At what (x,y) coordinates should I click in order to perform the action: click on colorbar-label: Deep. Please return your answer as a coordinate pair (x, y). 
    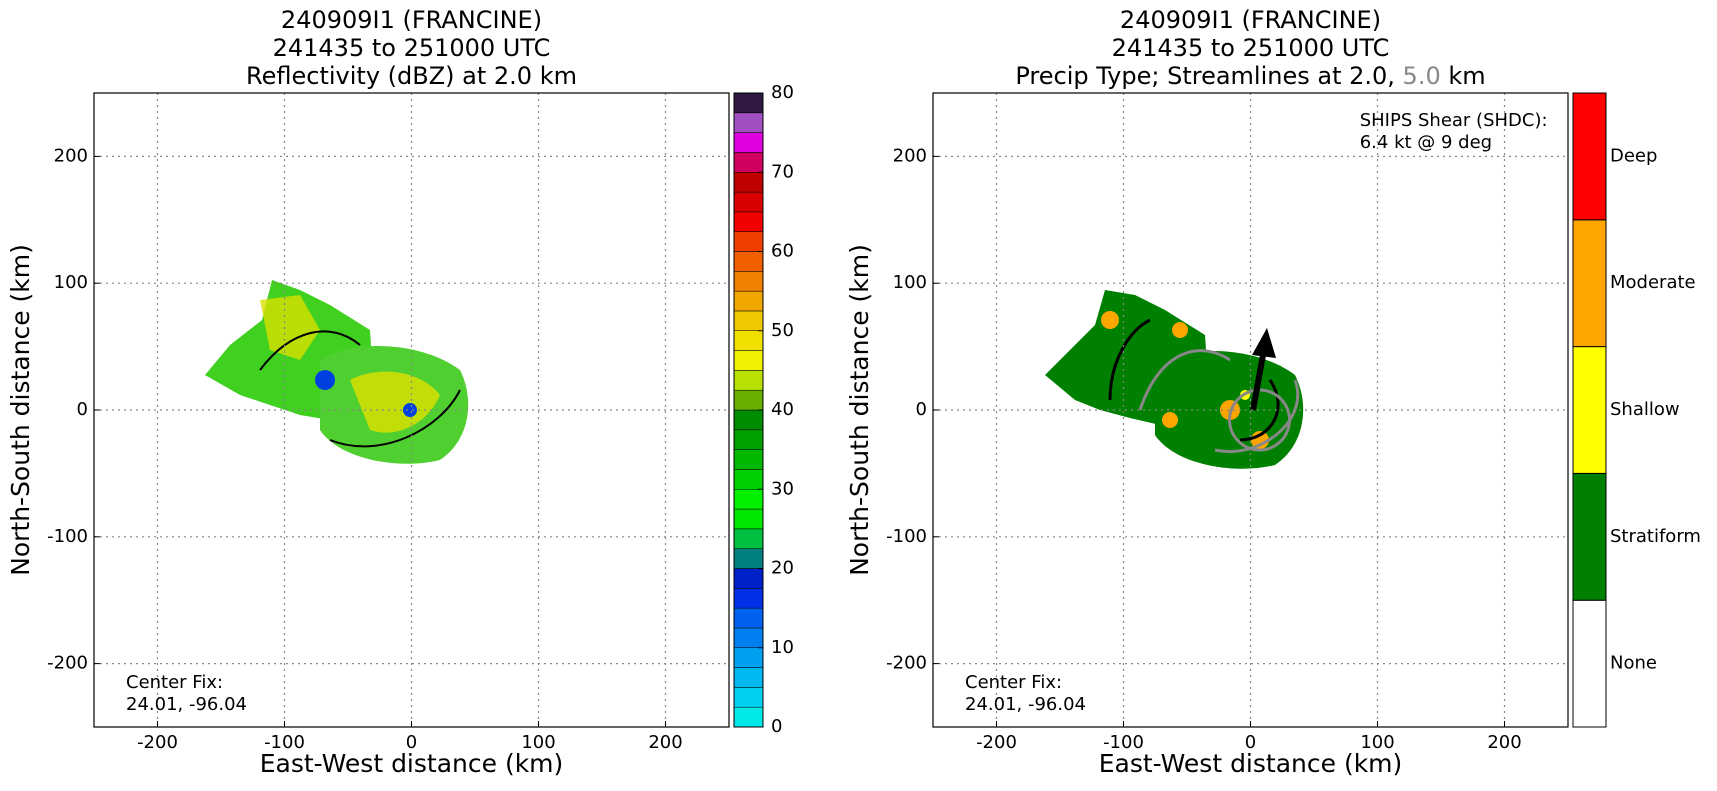
    Looking at the image, I should click on (1633, 155).